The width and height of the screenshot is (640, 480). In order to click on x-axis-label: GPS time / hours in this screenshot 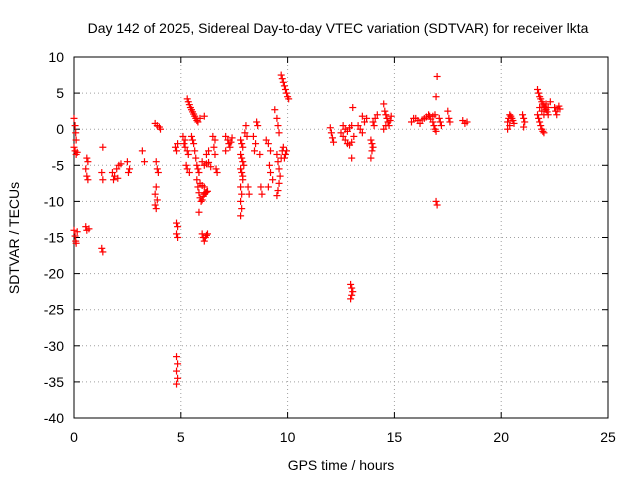, I will do `click(341, 465)`.